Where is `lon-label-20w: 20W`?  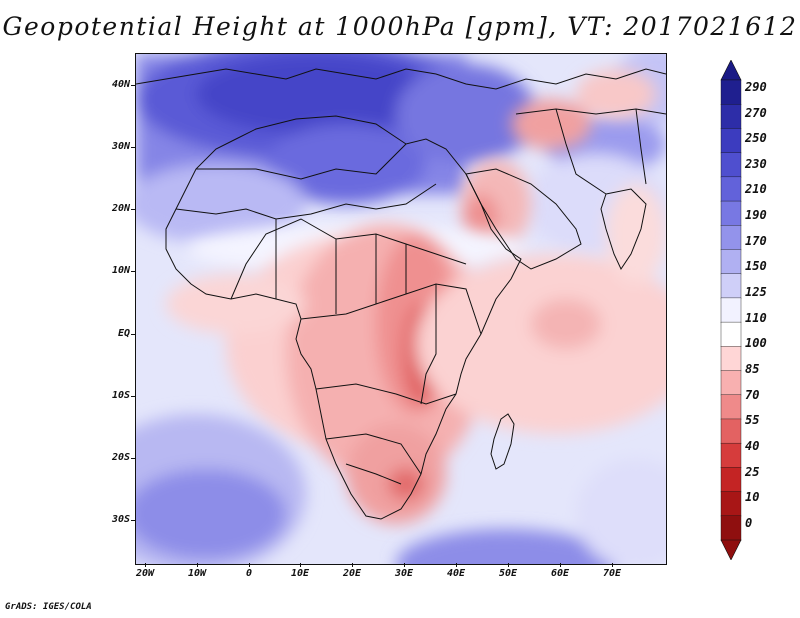
lon-label-20w: 20W is located at coordinates (145, 573).